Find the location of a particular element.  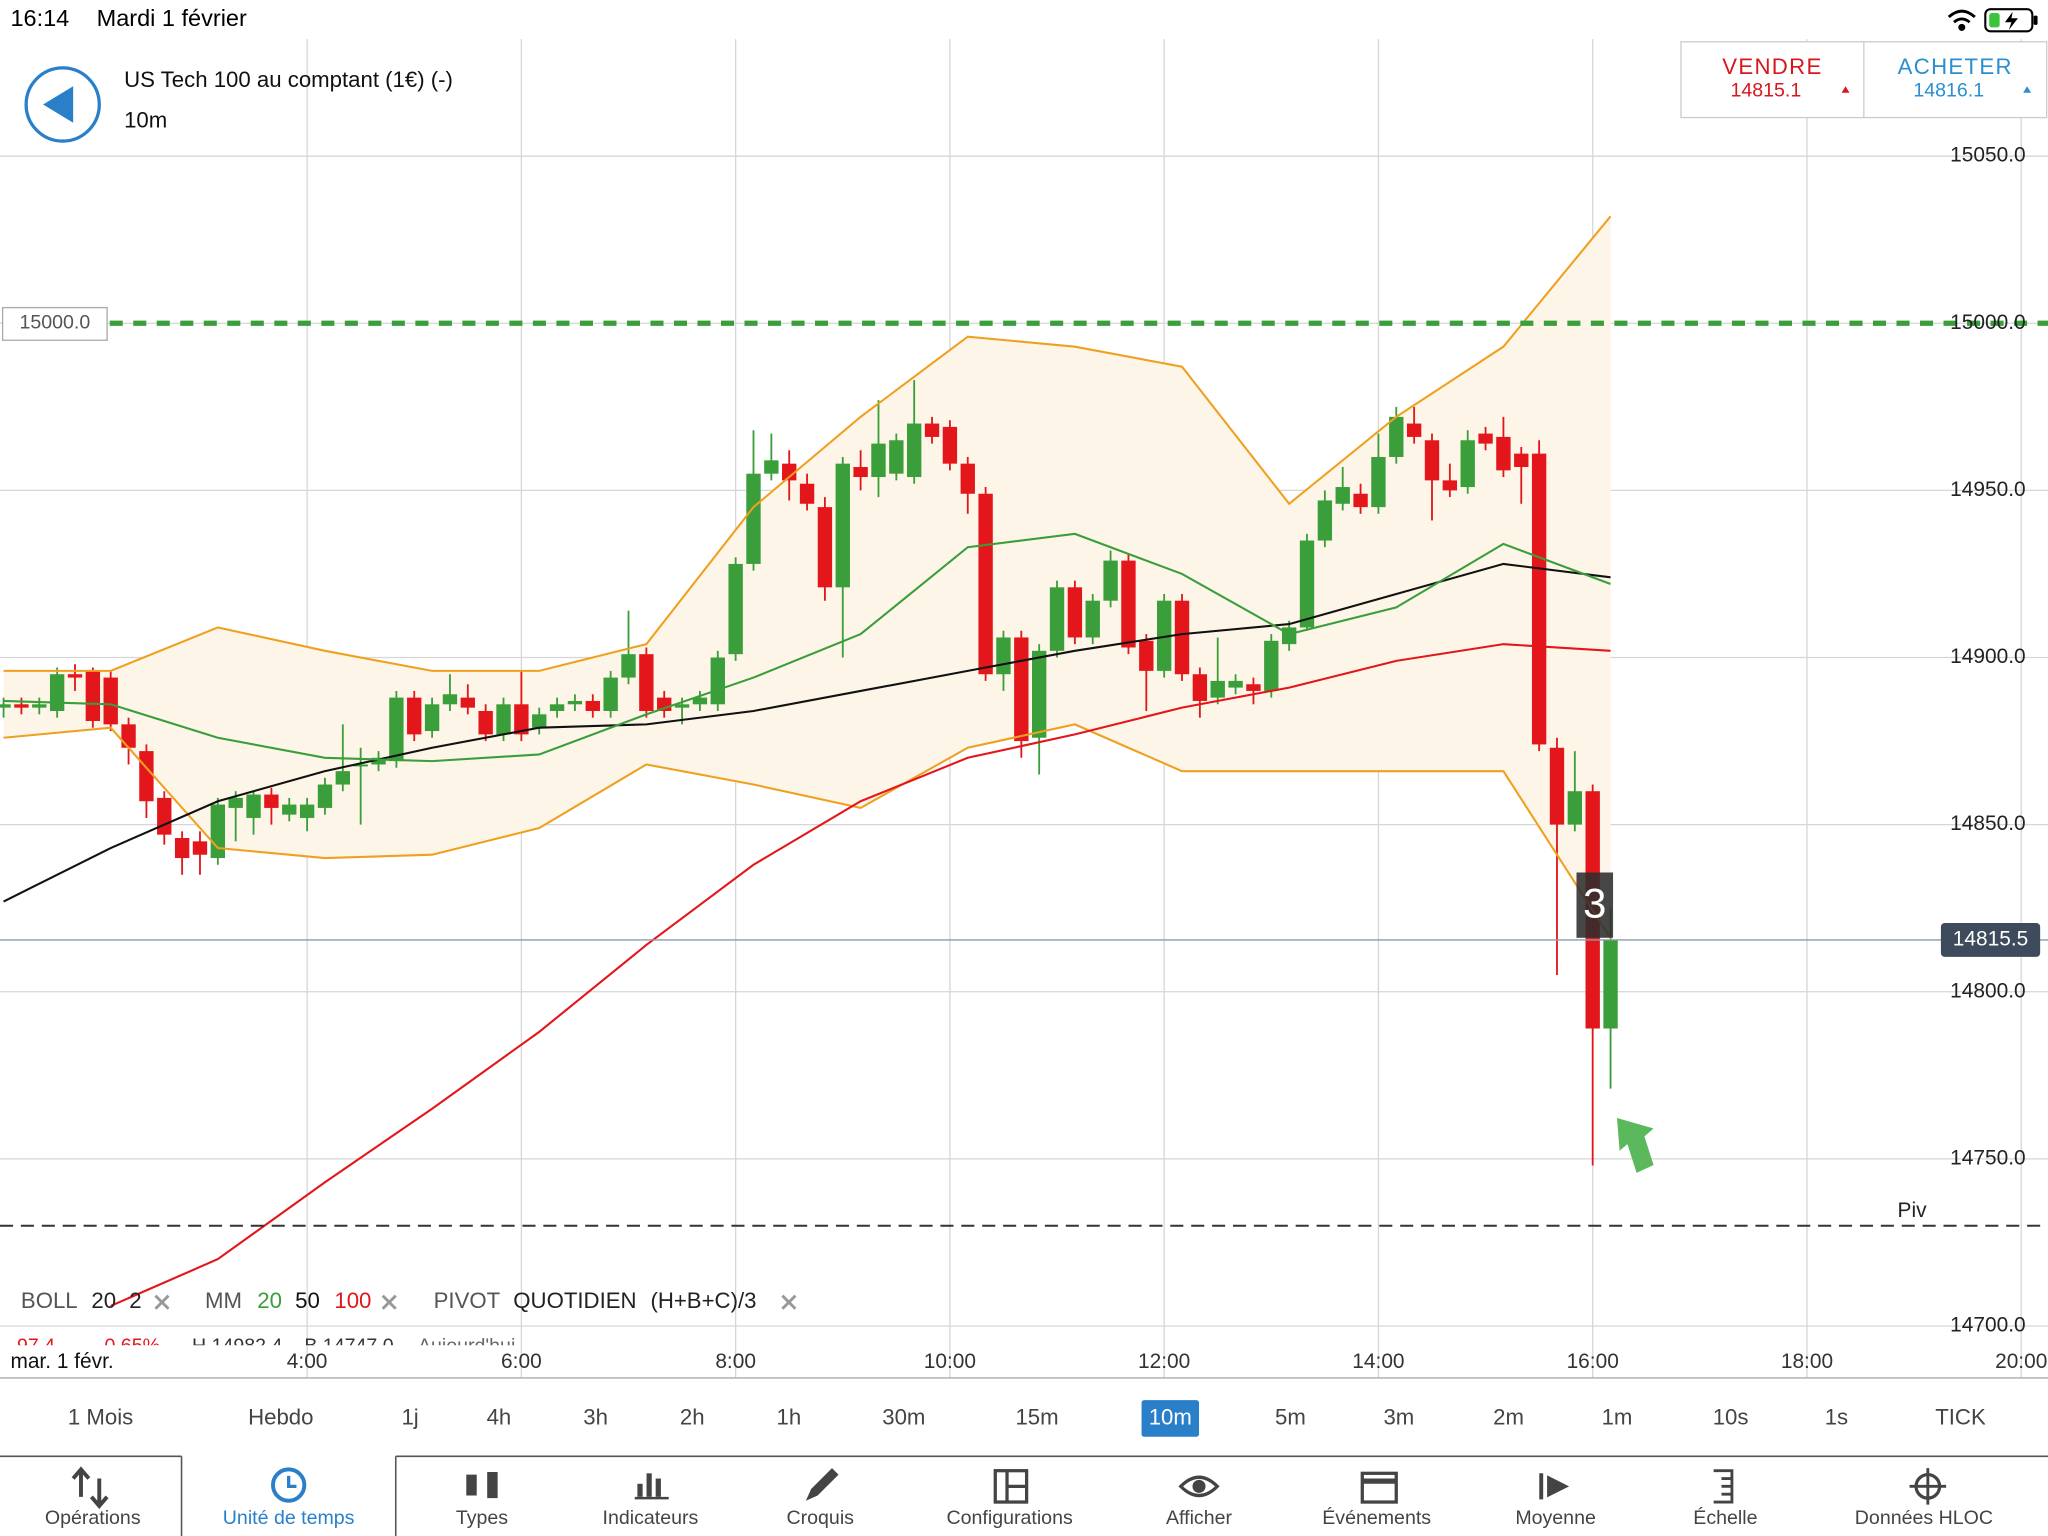

timeframe-option: 3h is located at coordinates (595, 1416).